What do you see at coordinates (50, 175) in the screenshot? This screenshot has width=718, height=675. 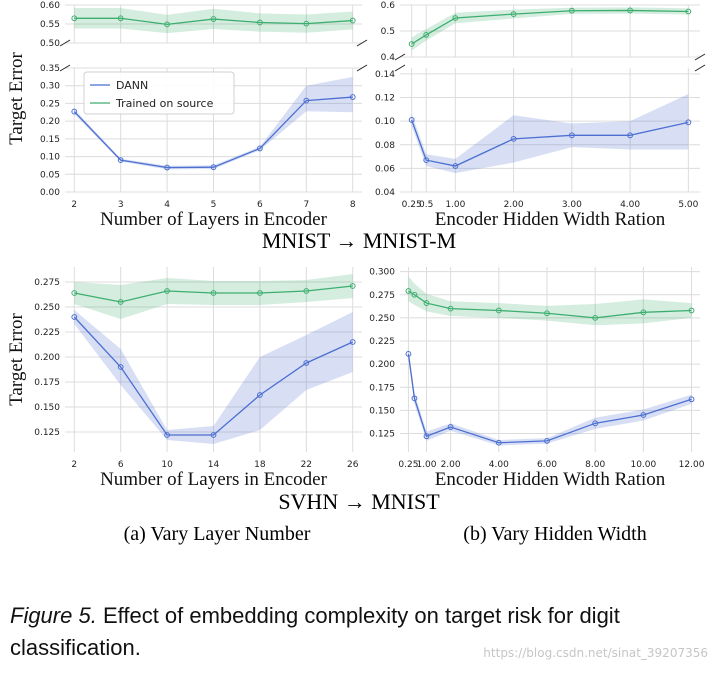 I see `mnist_layers-lower-y-tick-label: 0.05` at bounding box center [50, 175].